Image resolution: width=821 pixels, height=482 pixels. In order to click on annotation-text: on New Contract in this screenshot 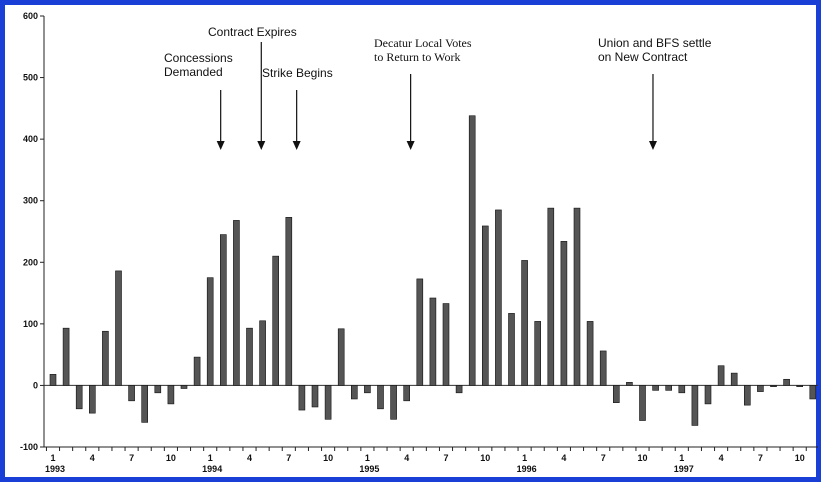, I will do `click(643, 57)`.